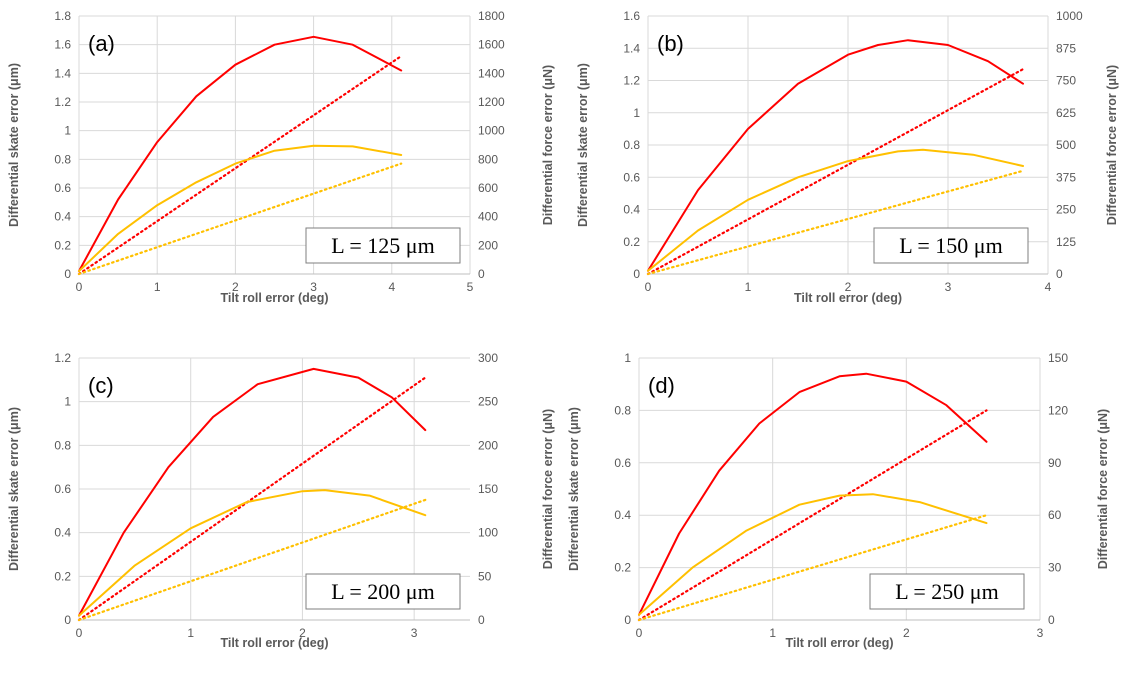 This screenshot has height=687, width=1127. What do you see at coordinates (391, 287) in the screenshot?
I see `x-tick-label: 4` at bounding box center [391, 287].